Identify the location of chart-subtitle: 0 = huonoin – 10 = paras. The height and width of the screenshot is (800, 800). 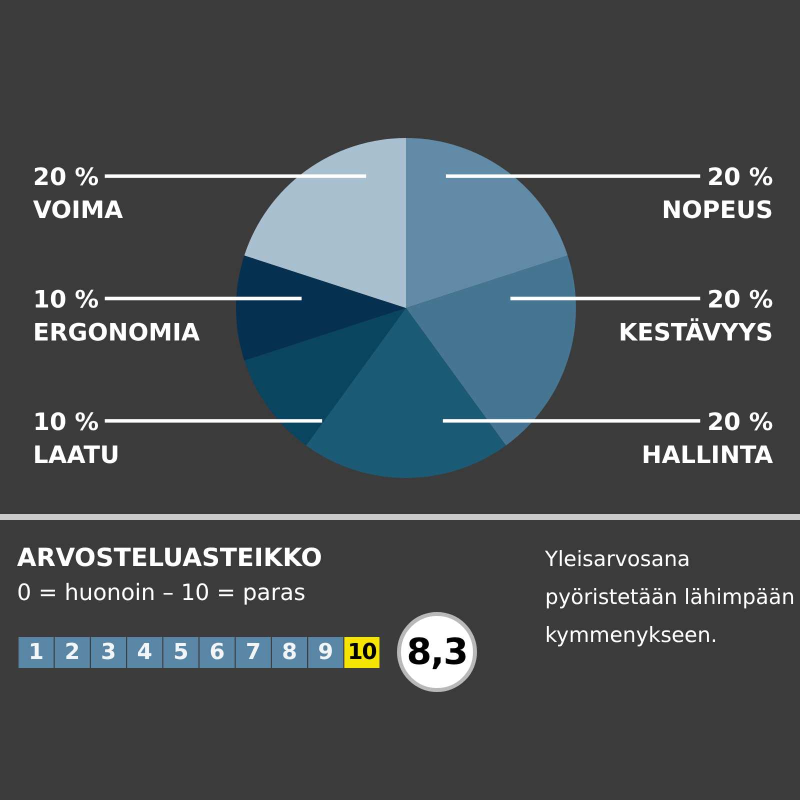
(161, 593).